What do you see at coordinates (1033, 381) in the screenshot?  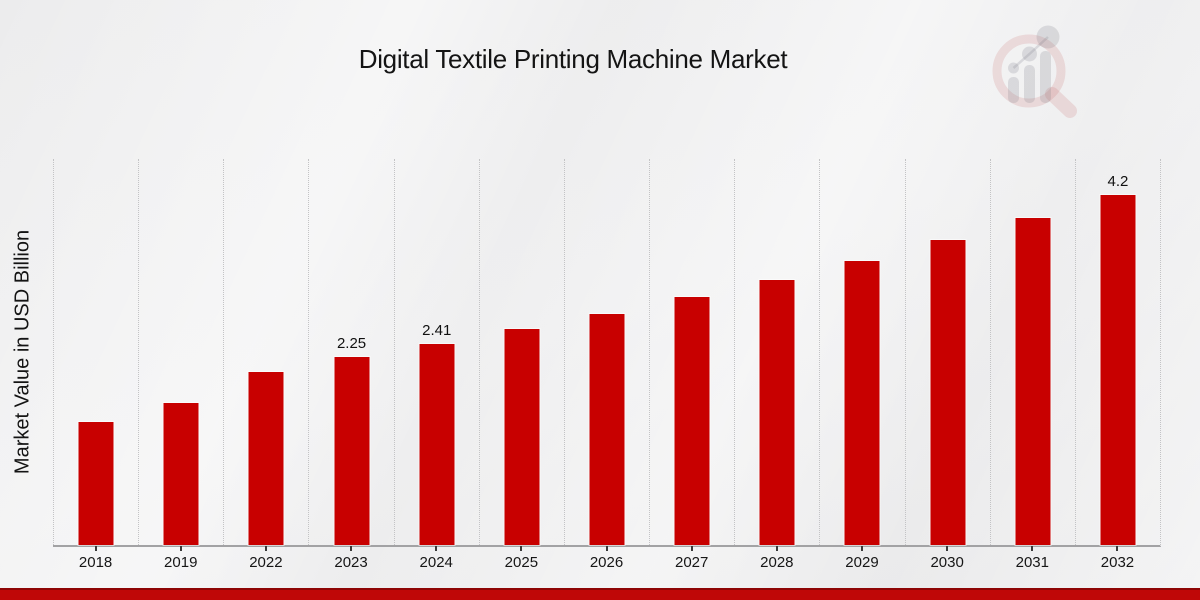 I see `bar-2031` at bounding box center [1033, 381].